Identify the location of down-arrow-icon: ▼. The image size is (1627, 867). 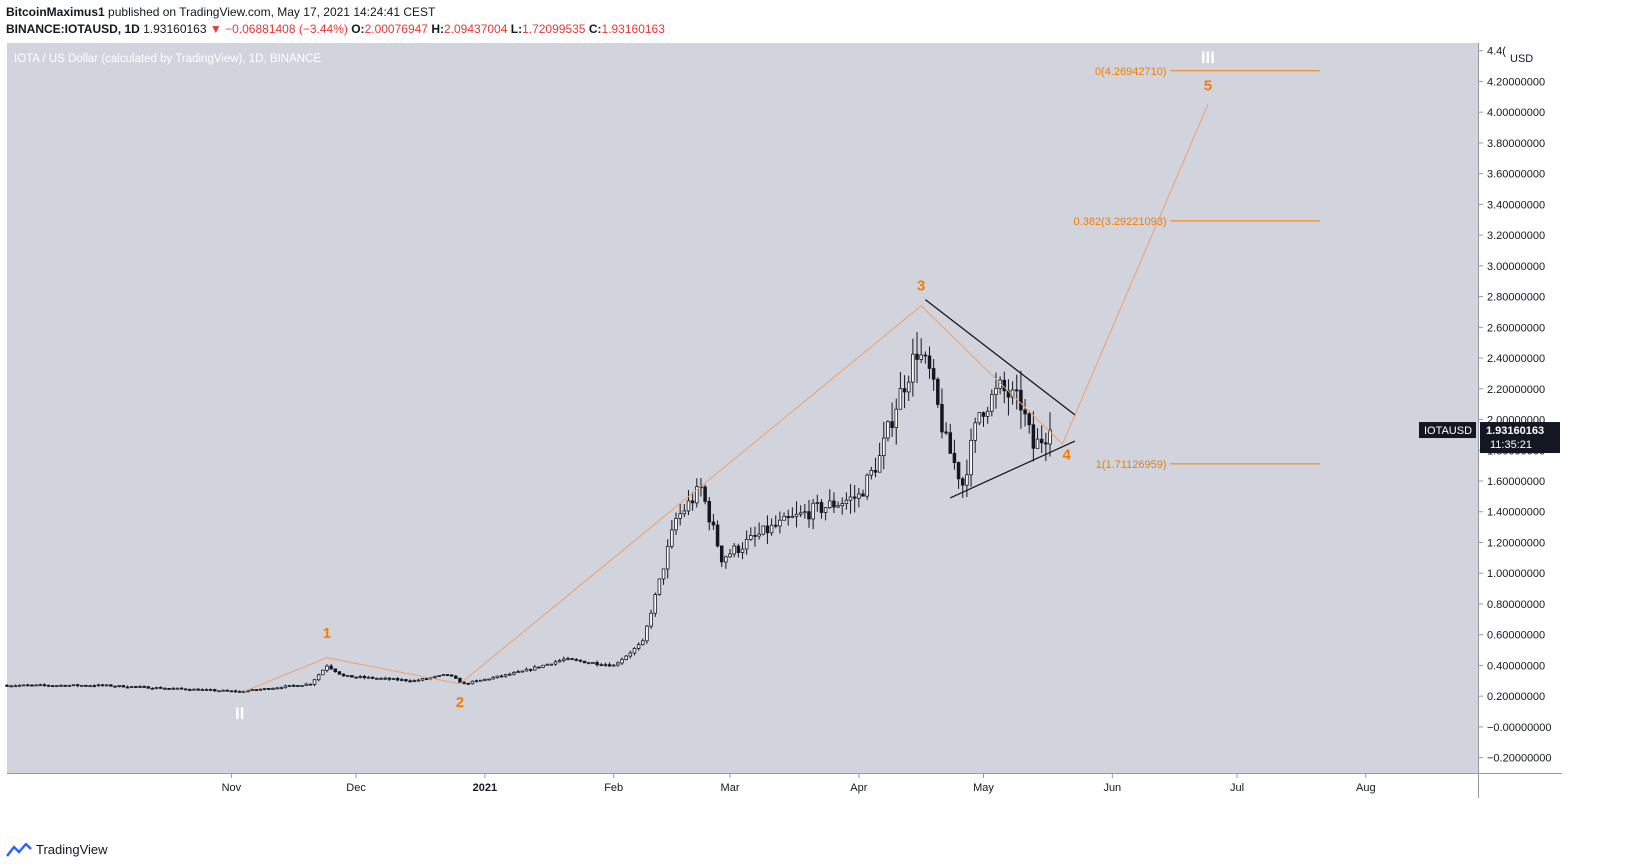
(215, 29).